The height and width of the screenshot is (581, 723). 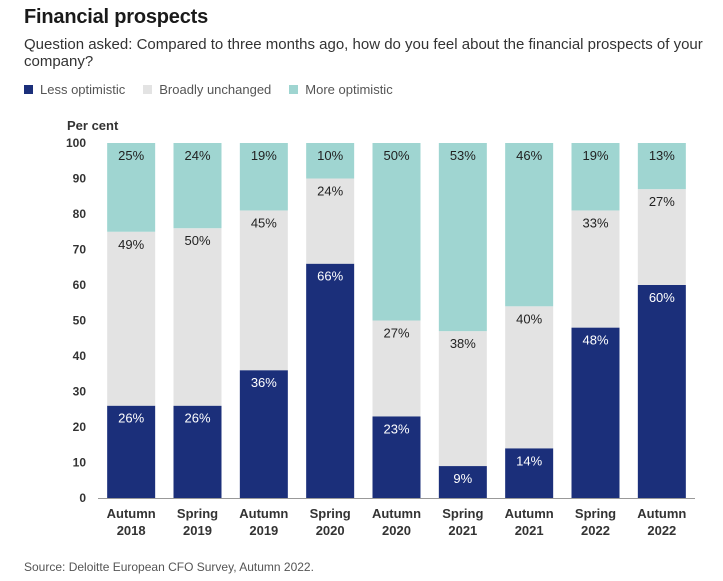 What do you see at coordinates (463, 343) in the screenshot?
I see `data-label: 38%` at bounding box center [463, 343].